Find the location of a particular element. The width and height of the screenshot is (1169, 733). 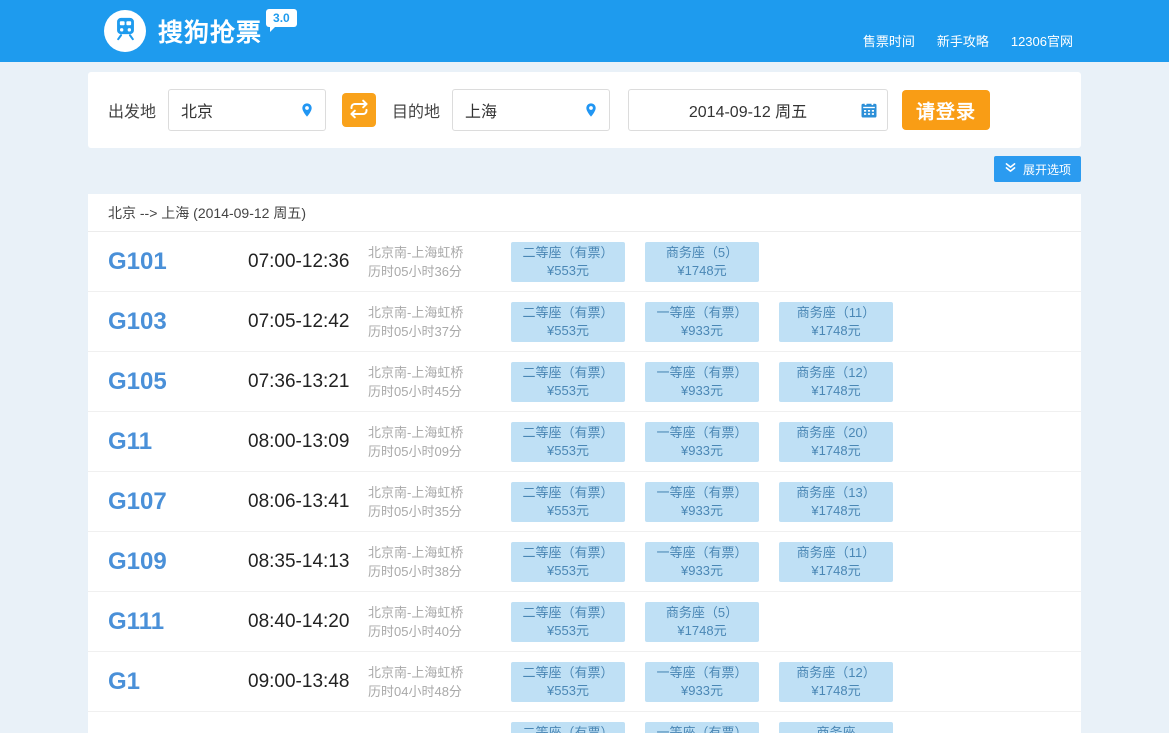

train-time: 07:00-12:36 is located at coordinates (299, 261).